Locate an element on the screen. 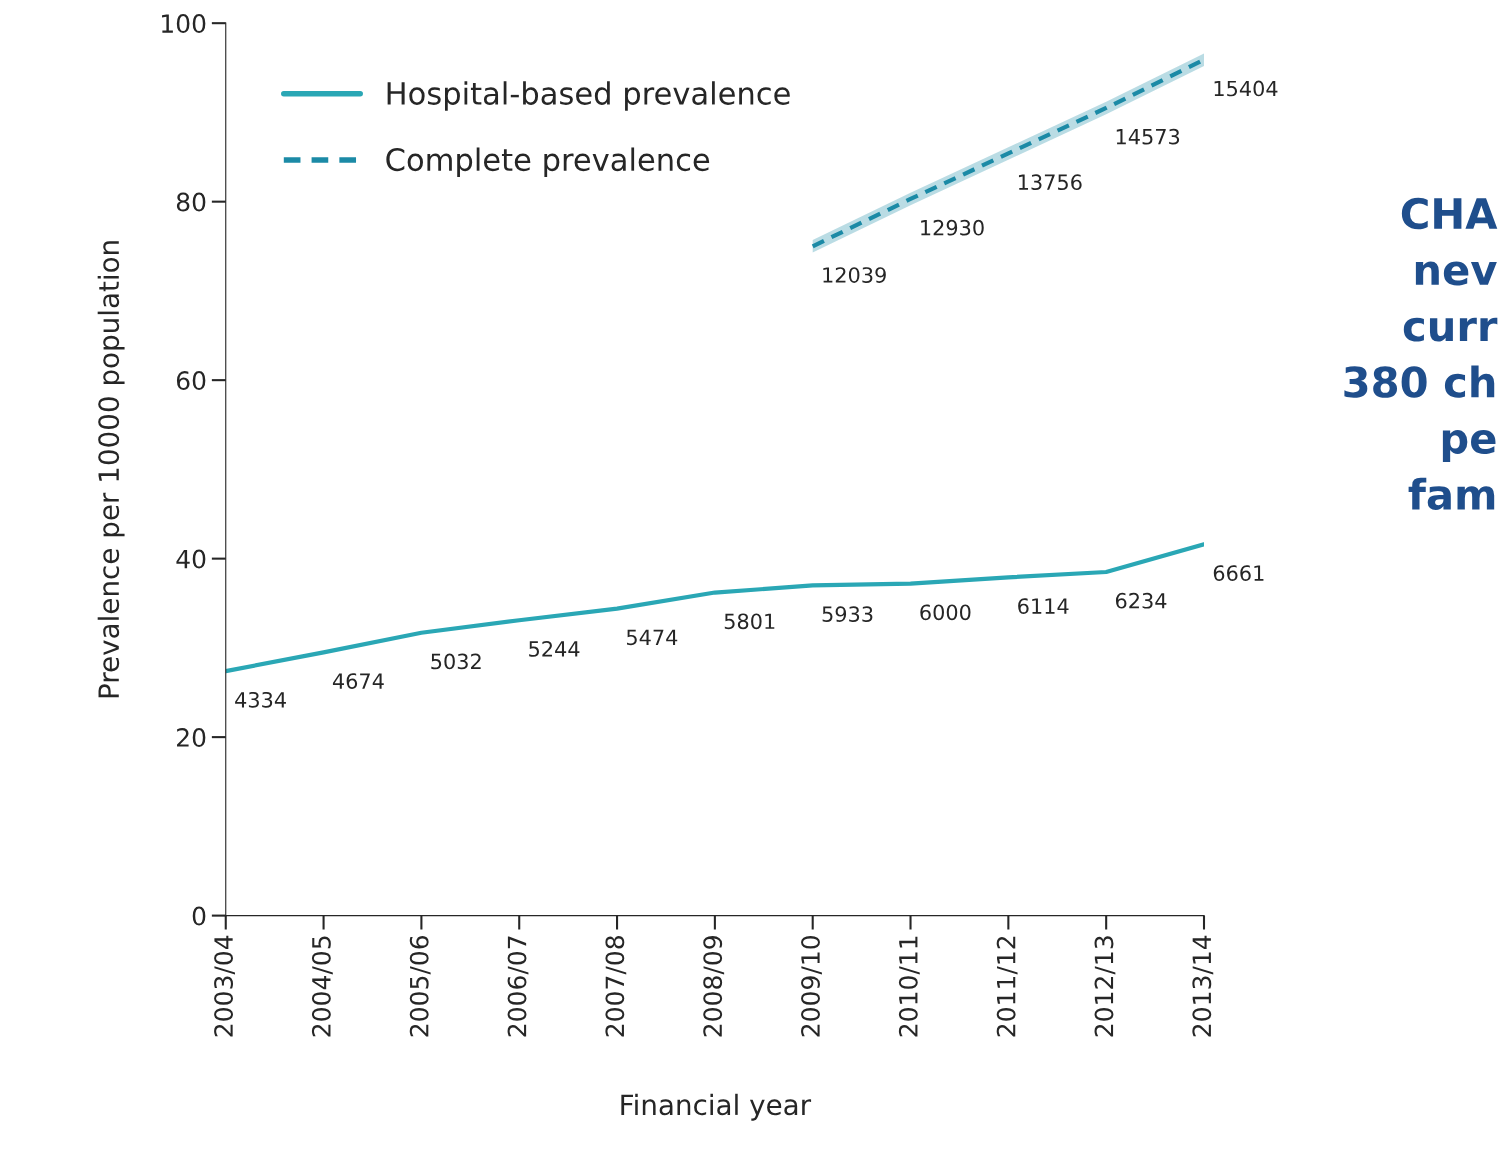 This screenshot has width=1505, height=1159. annotation: 6114 is located at coordinates (1043, 606).